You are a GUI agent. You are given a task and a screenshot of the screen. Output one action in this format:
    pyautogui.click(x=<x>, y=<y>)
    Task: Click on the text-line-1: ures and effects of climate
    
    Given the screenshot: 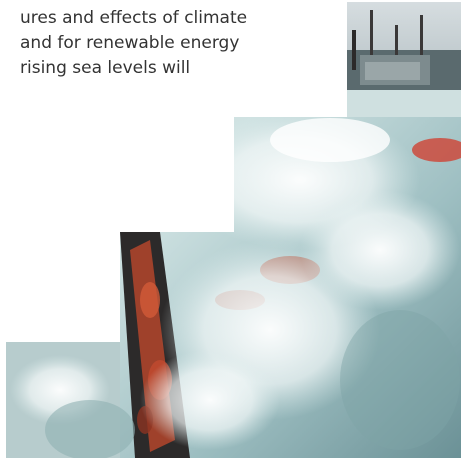 What is the action you would take?
    pyautogui.click(x=134, y=18)
    